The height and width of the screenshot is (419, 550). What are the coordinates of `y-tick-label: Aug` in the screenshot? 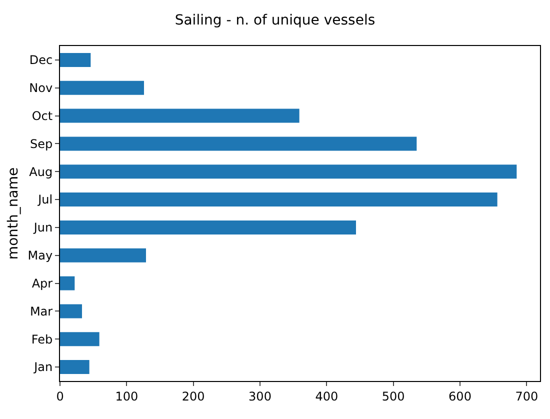 It's located at (41, 171).